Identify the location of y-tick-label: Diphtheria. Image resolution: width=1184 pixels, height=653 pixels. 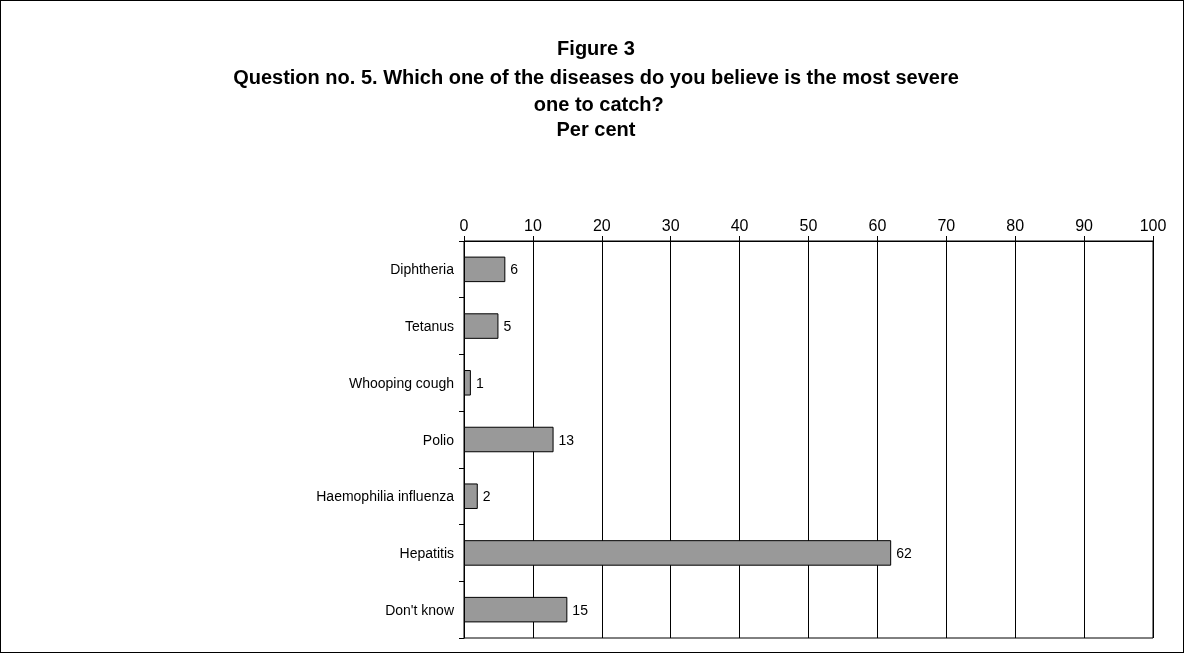
(422, 269).